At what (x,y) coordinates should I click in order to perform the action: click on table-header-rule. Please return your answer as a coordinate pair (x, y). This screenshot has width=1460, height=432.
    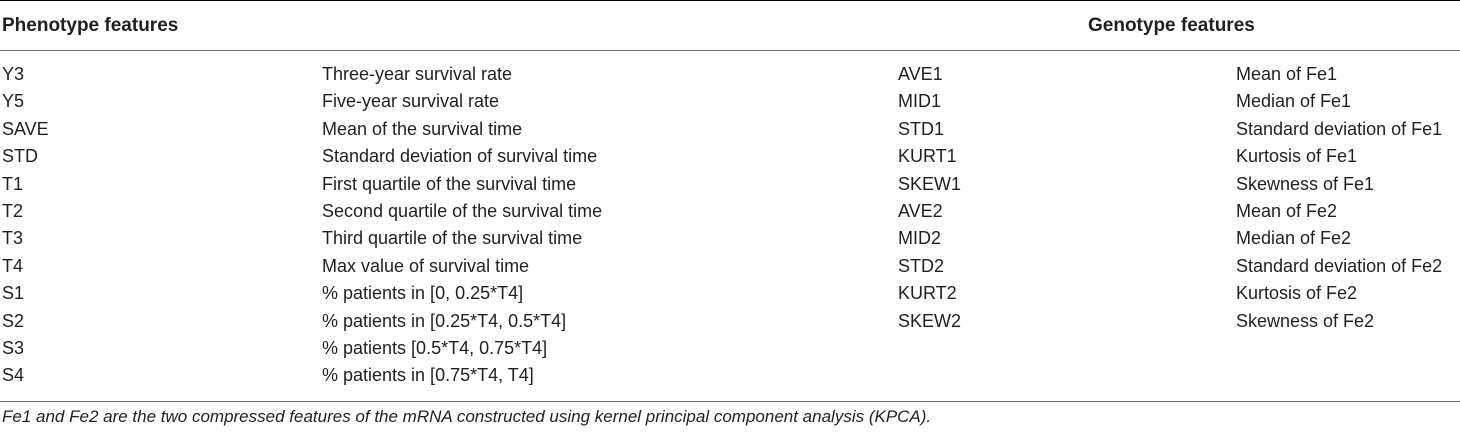
    Looking at the image, I should click on (730, 50).